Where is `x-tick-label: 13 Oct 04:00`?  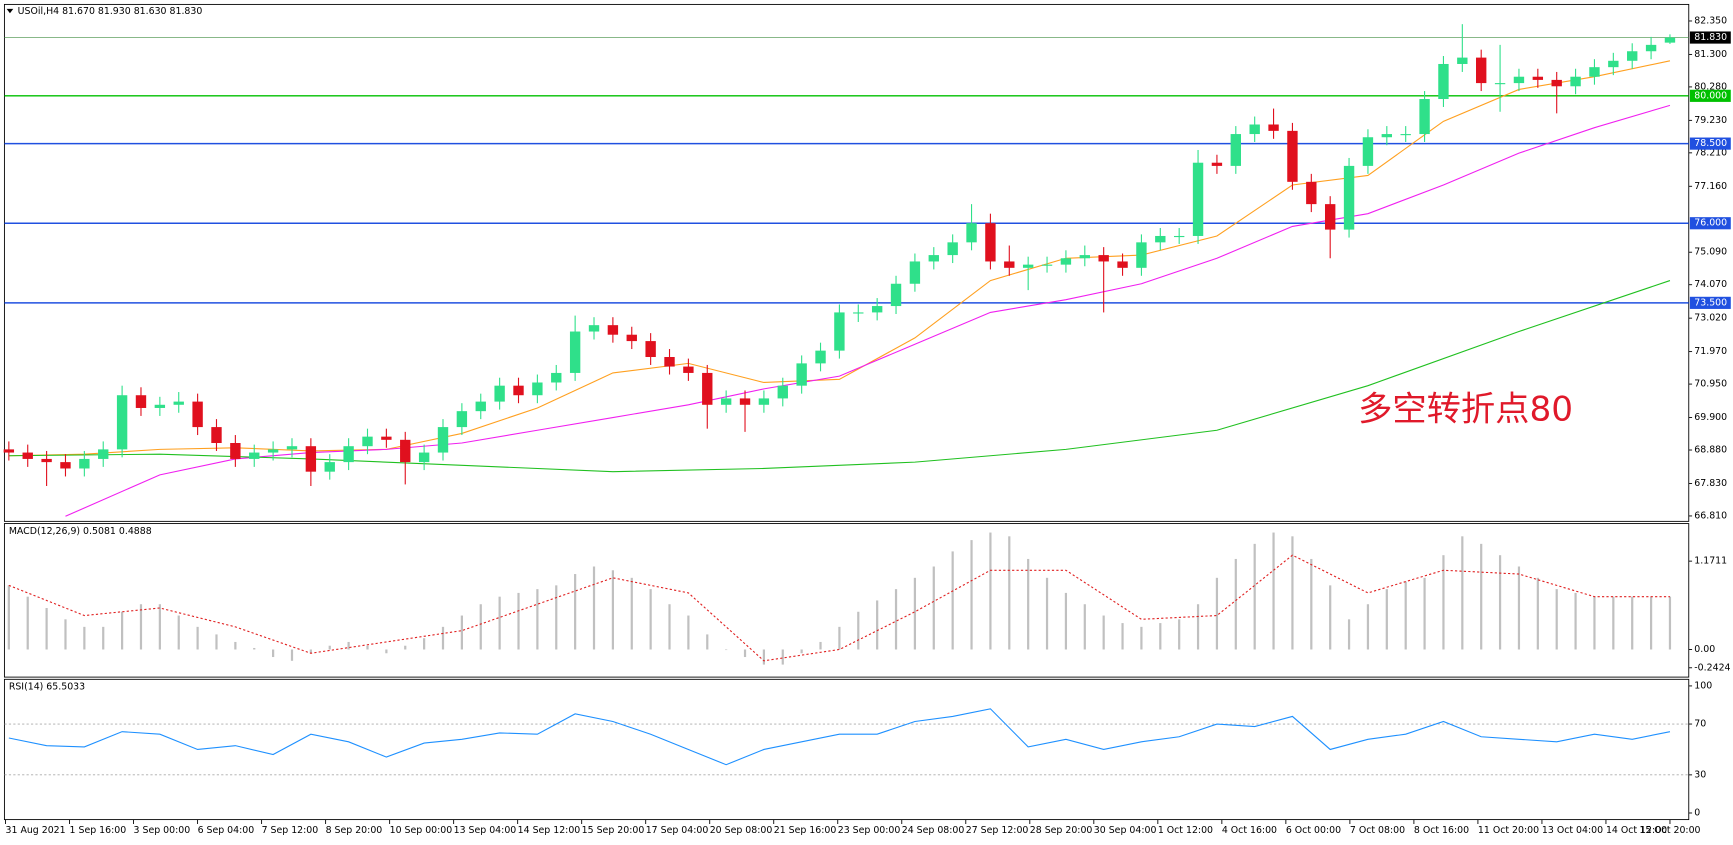
x-tick-label: 13 Oct 04:00 is located at coordinates (1572, 830).